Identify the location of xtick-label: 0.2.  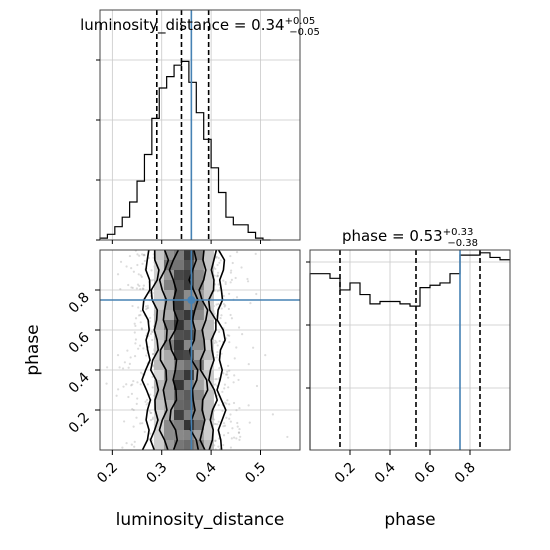
(107, 473).